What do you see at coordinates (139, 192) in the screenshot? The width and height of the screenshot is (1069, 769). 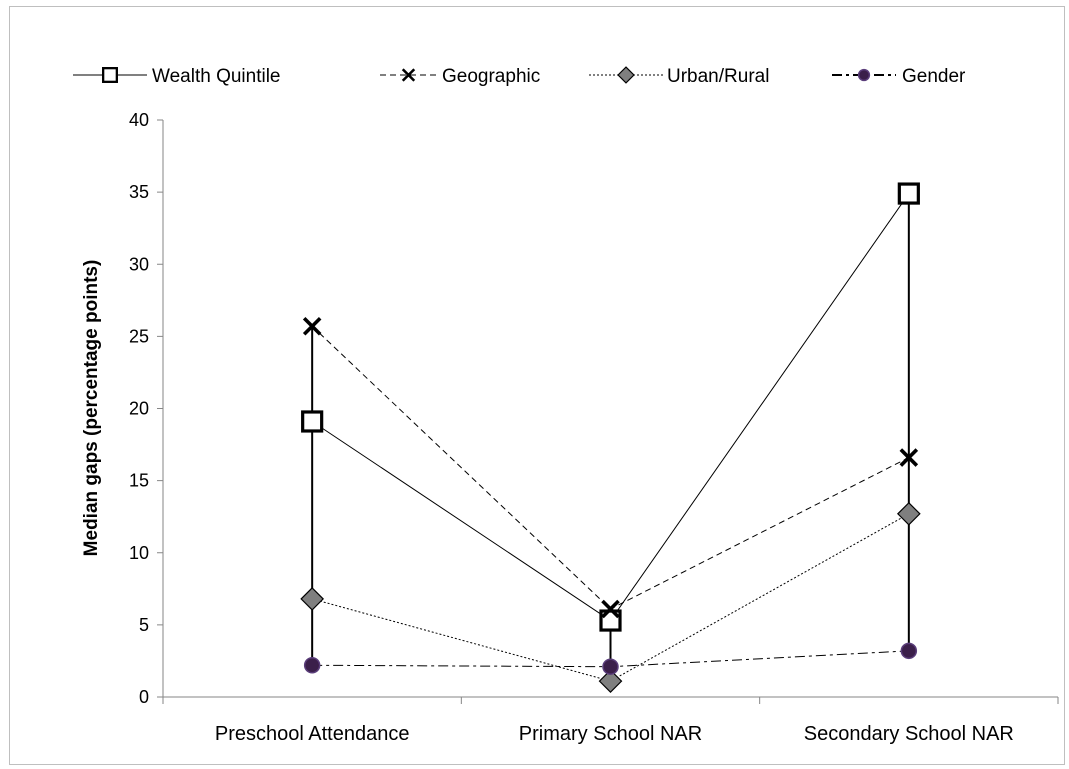 I see `y-tick-label: 35` at bounding box center [139, 192].